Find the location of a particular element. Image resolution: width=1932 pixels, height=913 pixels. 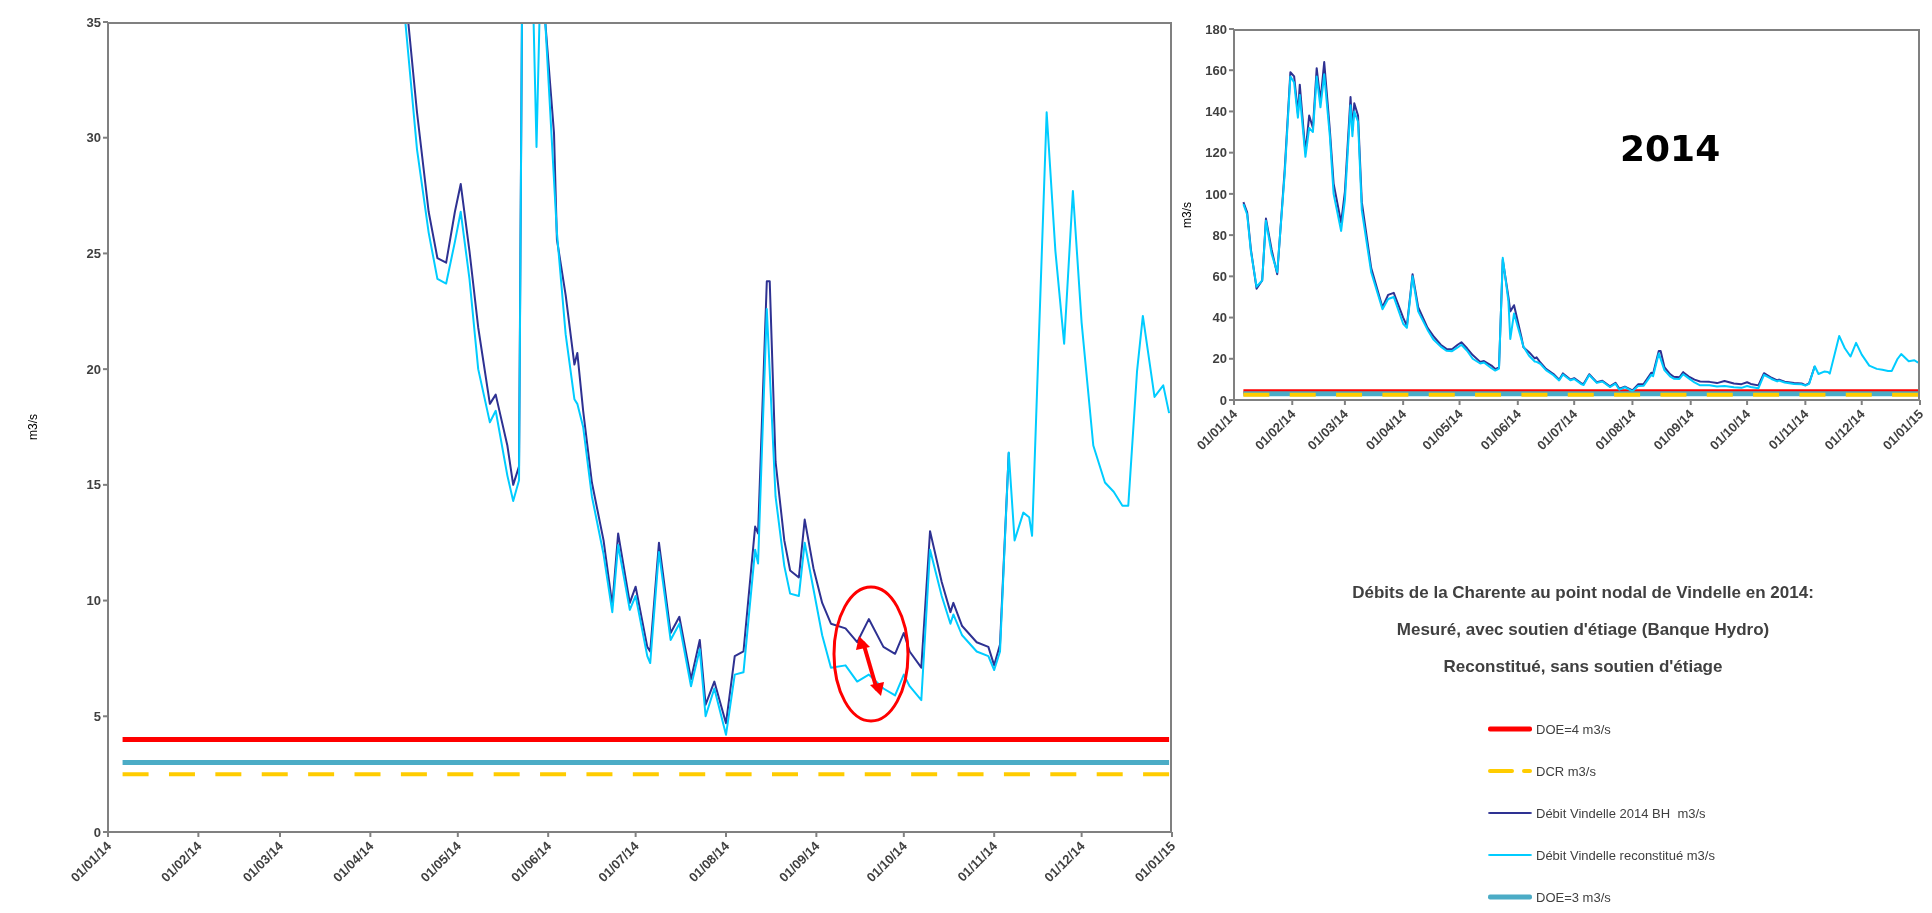

annotation: 2014 is located at coordinates (1670, 148).